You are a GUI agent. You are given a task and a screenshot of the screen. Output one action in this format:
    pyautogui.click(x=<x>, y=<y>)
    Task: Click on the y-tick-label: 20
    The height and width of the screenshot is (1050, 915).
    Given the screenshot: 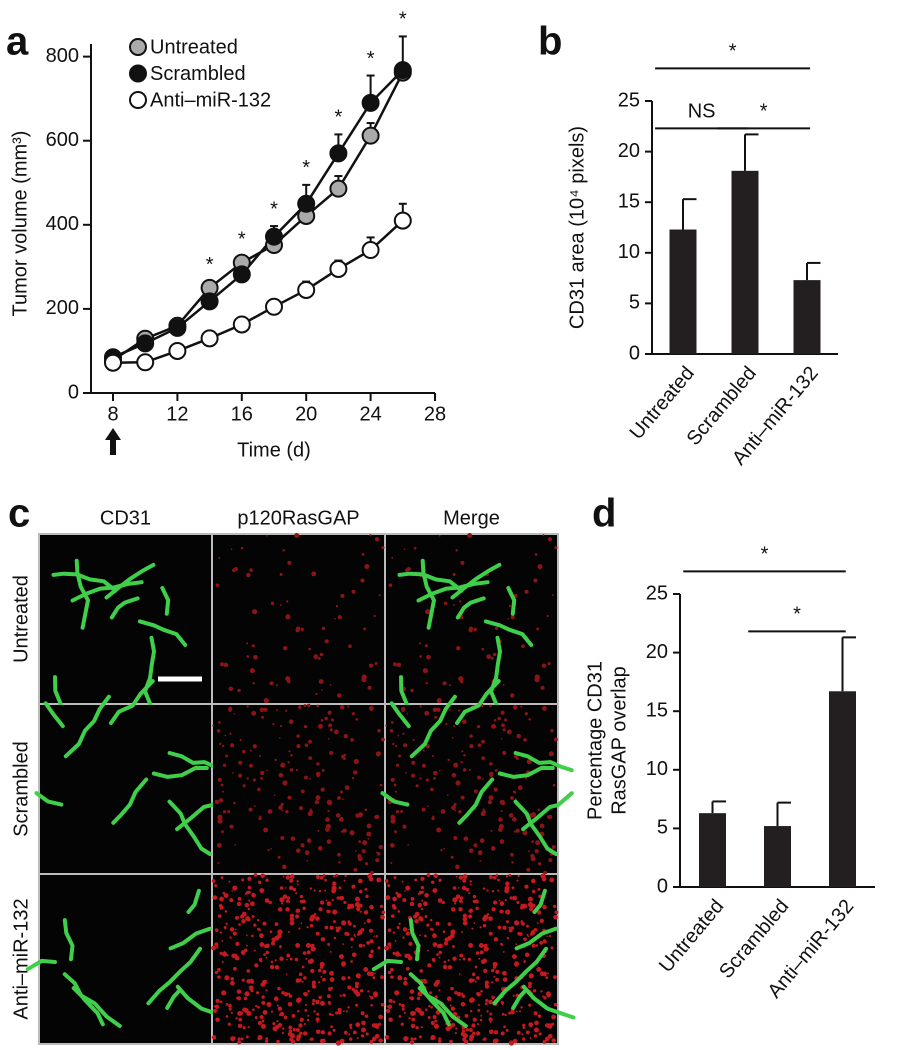 What is the action you would take?
    pyautogui.click(x=629, y=151)
    